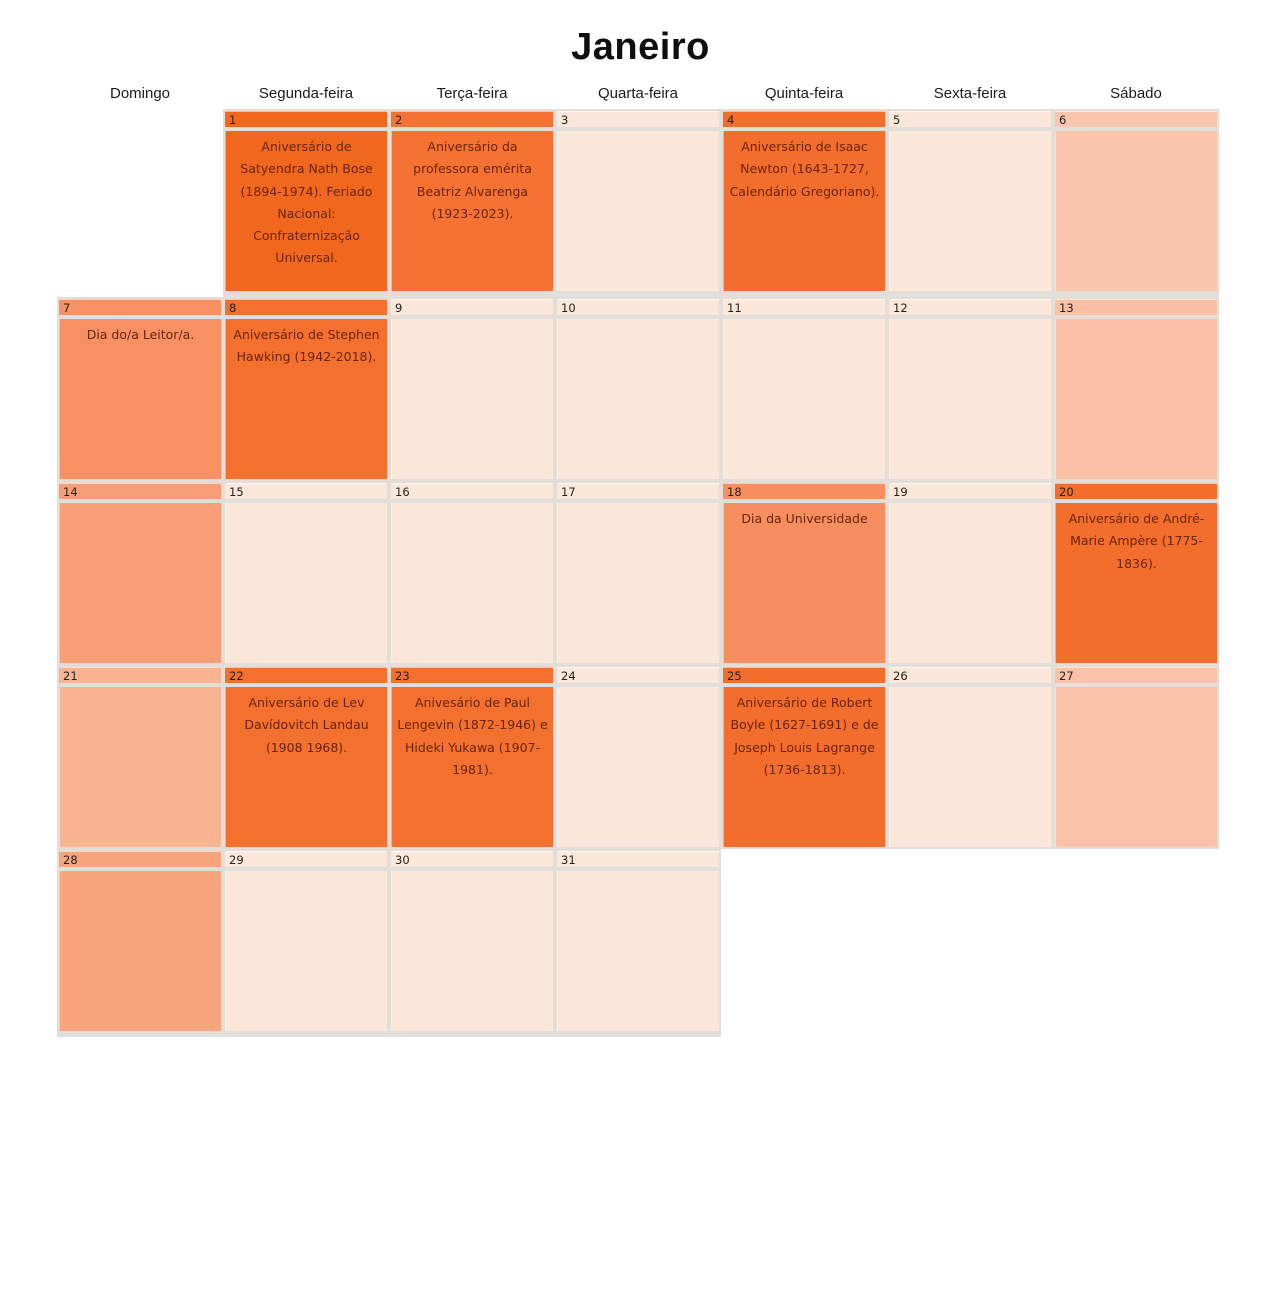 Image resolution: width=1281 pixels, height=1307 pixels. I want to click on day-cell-11: 11, so click(804, 389).